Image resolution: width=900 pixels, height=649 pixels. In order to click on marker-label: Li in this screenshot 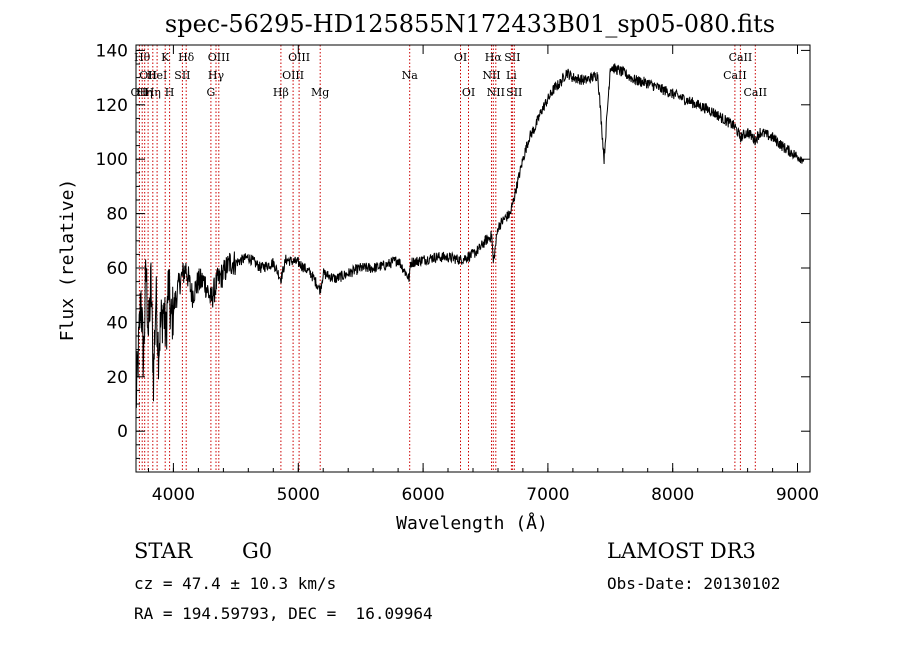, I will do `click(511, 75)`.